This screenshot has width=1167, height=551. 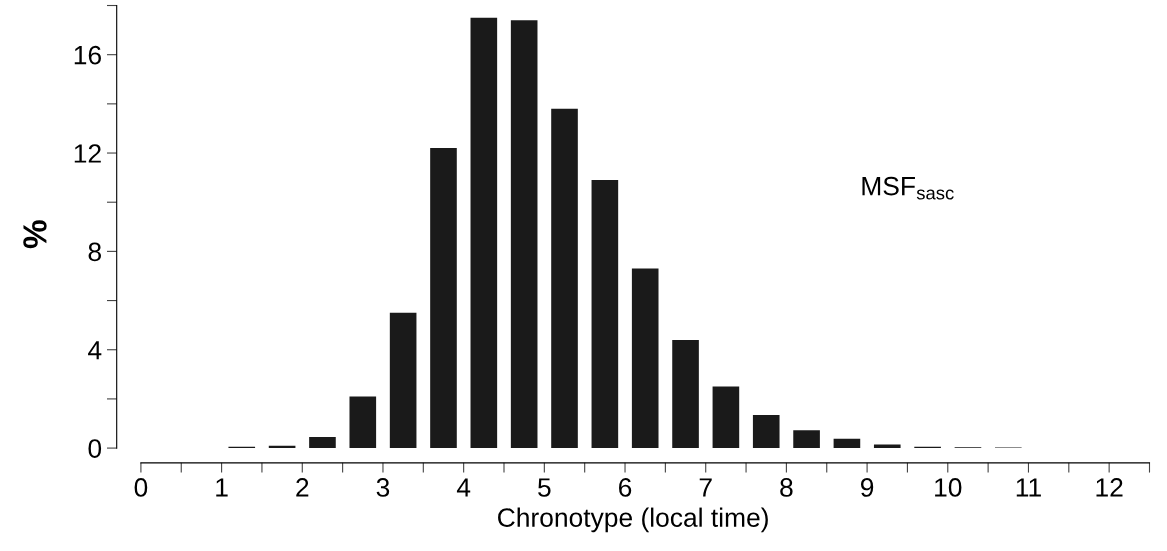 I want to click on x-tick-label: 5, so click(x=544, y=487).